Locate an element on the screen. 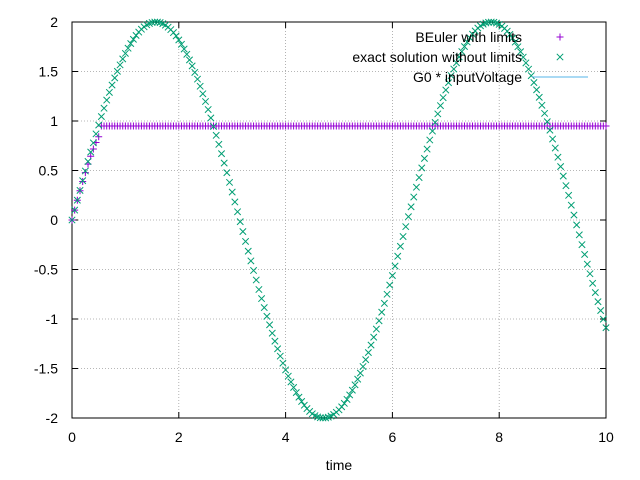 The height and width of the screenshot is (480, 640). x-tick-label: 0 is located at coordinates (72, 437).